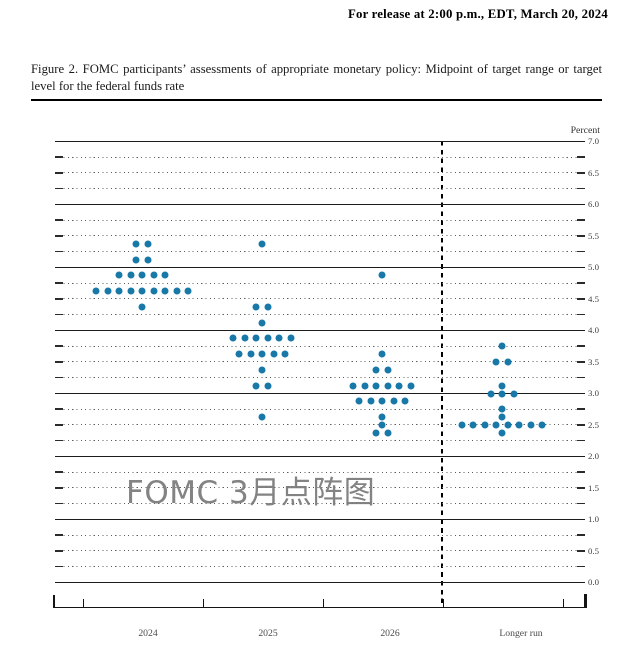 The image size is (632, 652). Describe the element at coordinates (390, 633) in the screenshot. I see `x-category-label: 2026` at that location.